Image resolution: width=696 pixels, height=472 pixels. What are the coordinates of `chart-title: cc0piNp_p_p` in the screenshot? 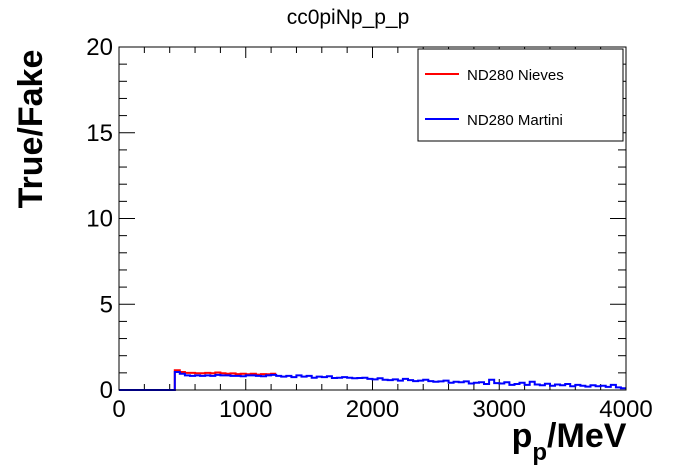 It's located at (348, 17).